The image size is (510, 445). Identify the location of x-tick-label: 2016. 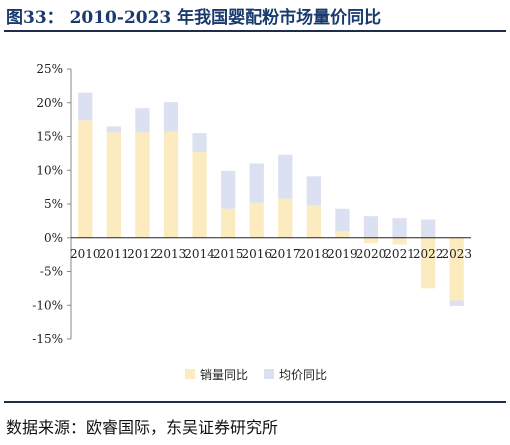
(256, 254).